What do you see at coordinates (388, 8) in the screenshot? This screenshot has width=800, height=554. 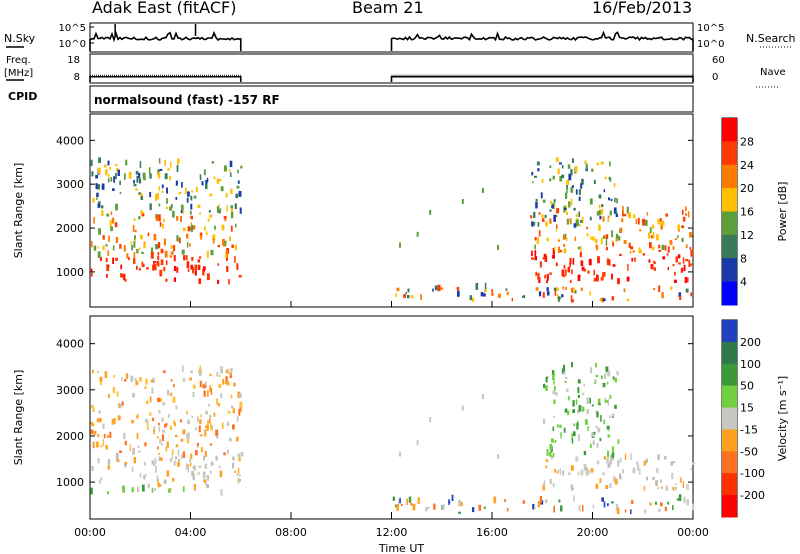 I see `beam-title: Beam 21` at bounding box center [388, 8].